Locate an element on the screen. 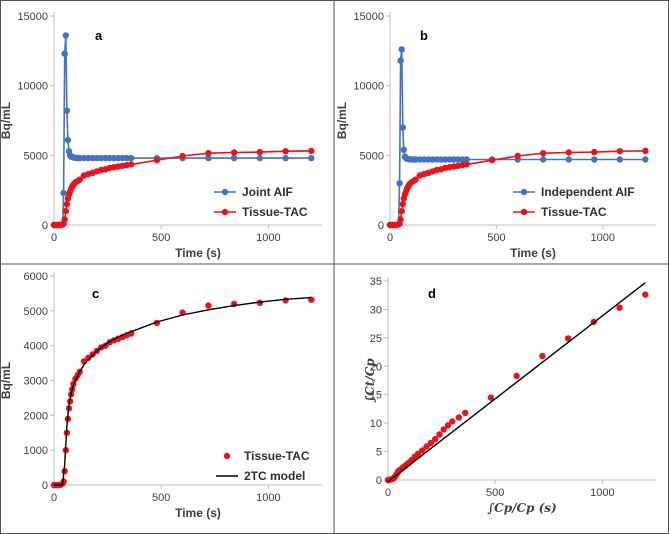 The image size is (669, 534). y-tick-label: 20 is located at coordinates (376, 367).